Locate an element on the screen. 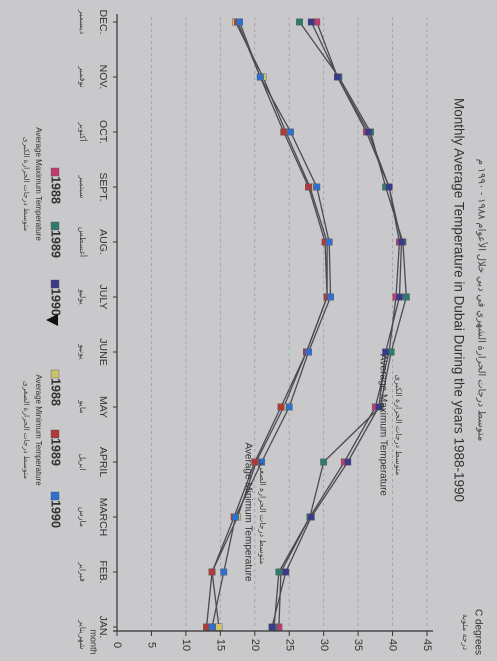 Image resolution: width=497 pixels, height=661 pixels. legend-label-max-1988: 1988 is located at coordinates (56, 190).